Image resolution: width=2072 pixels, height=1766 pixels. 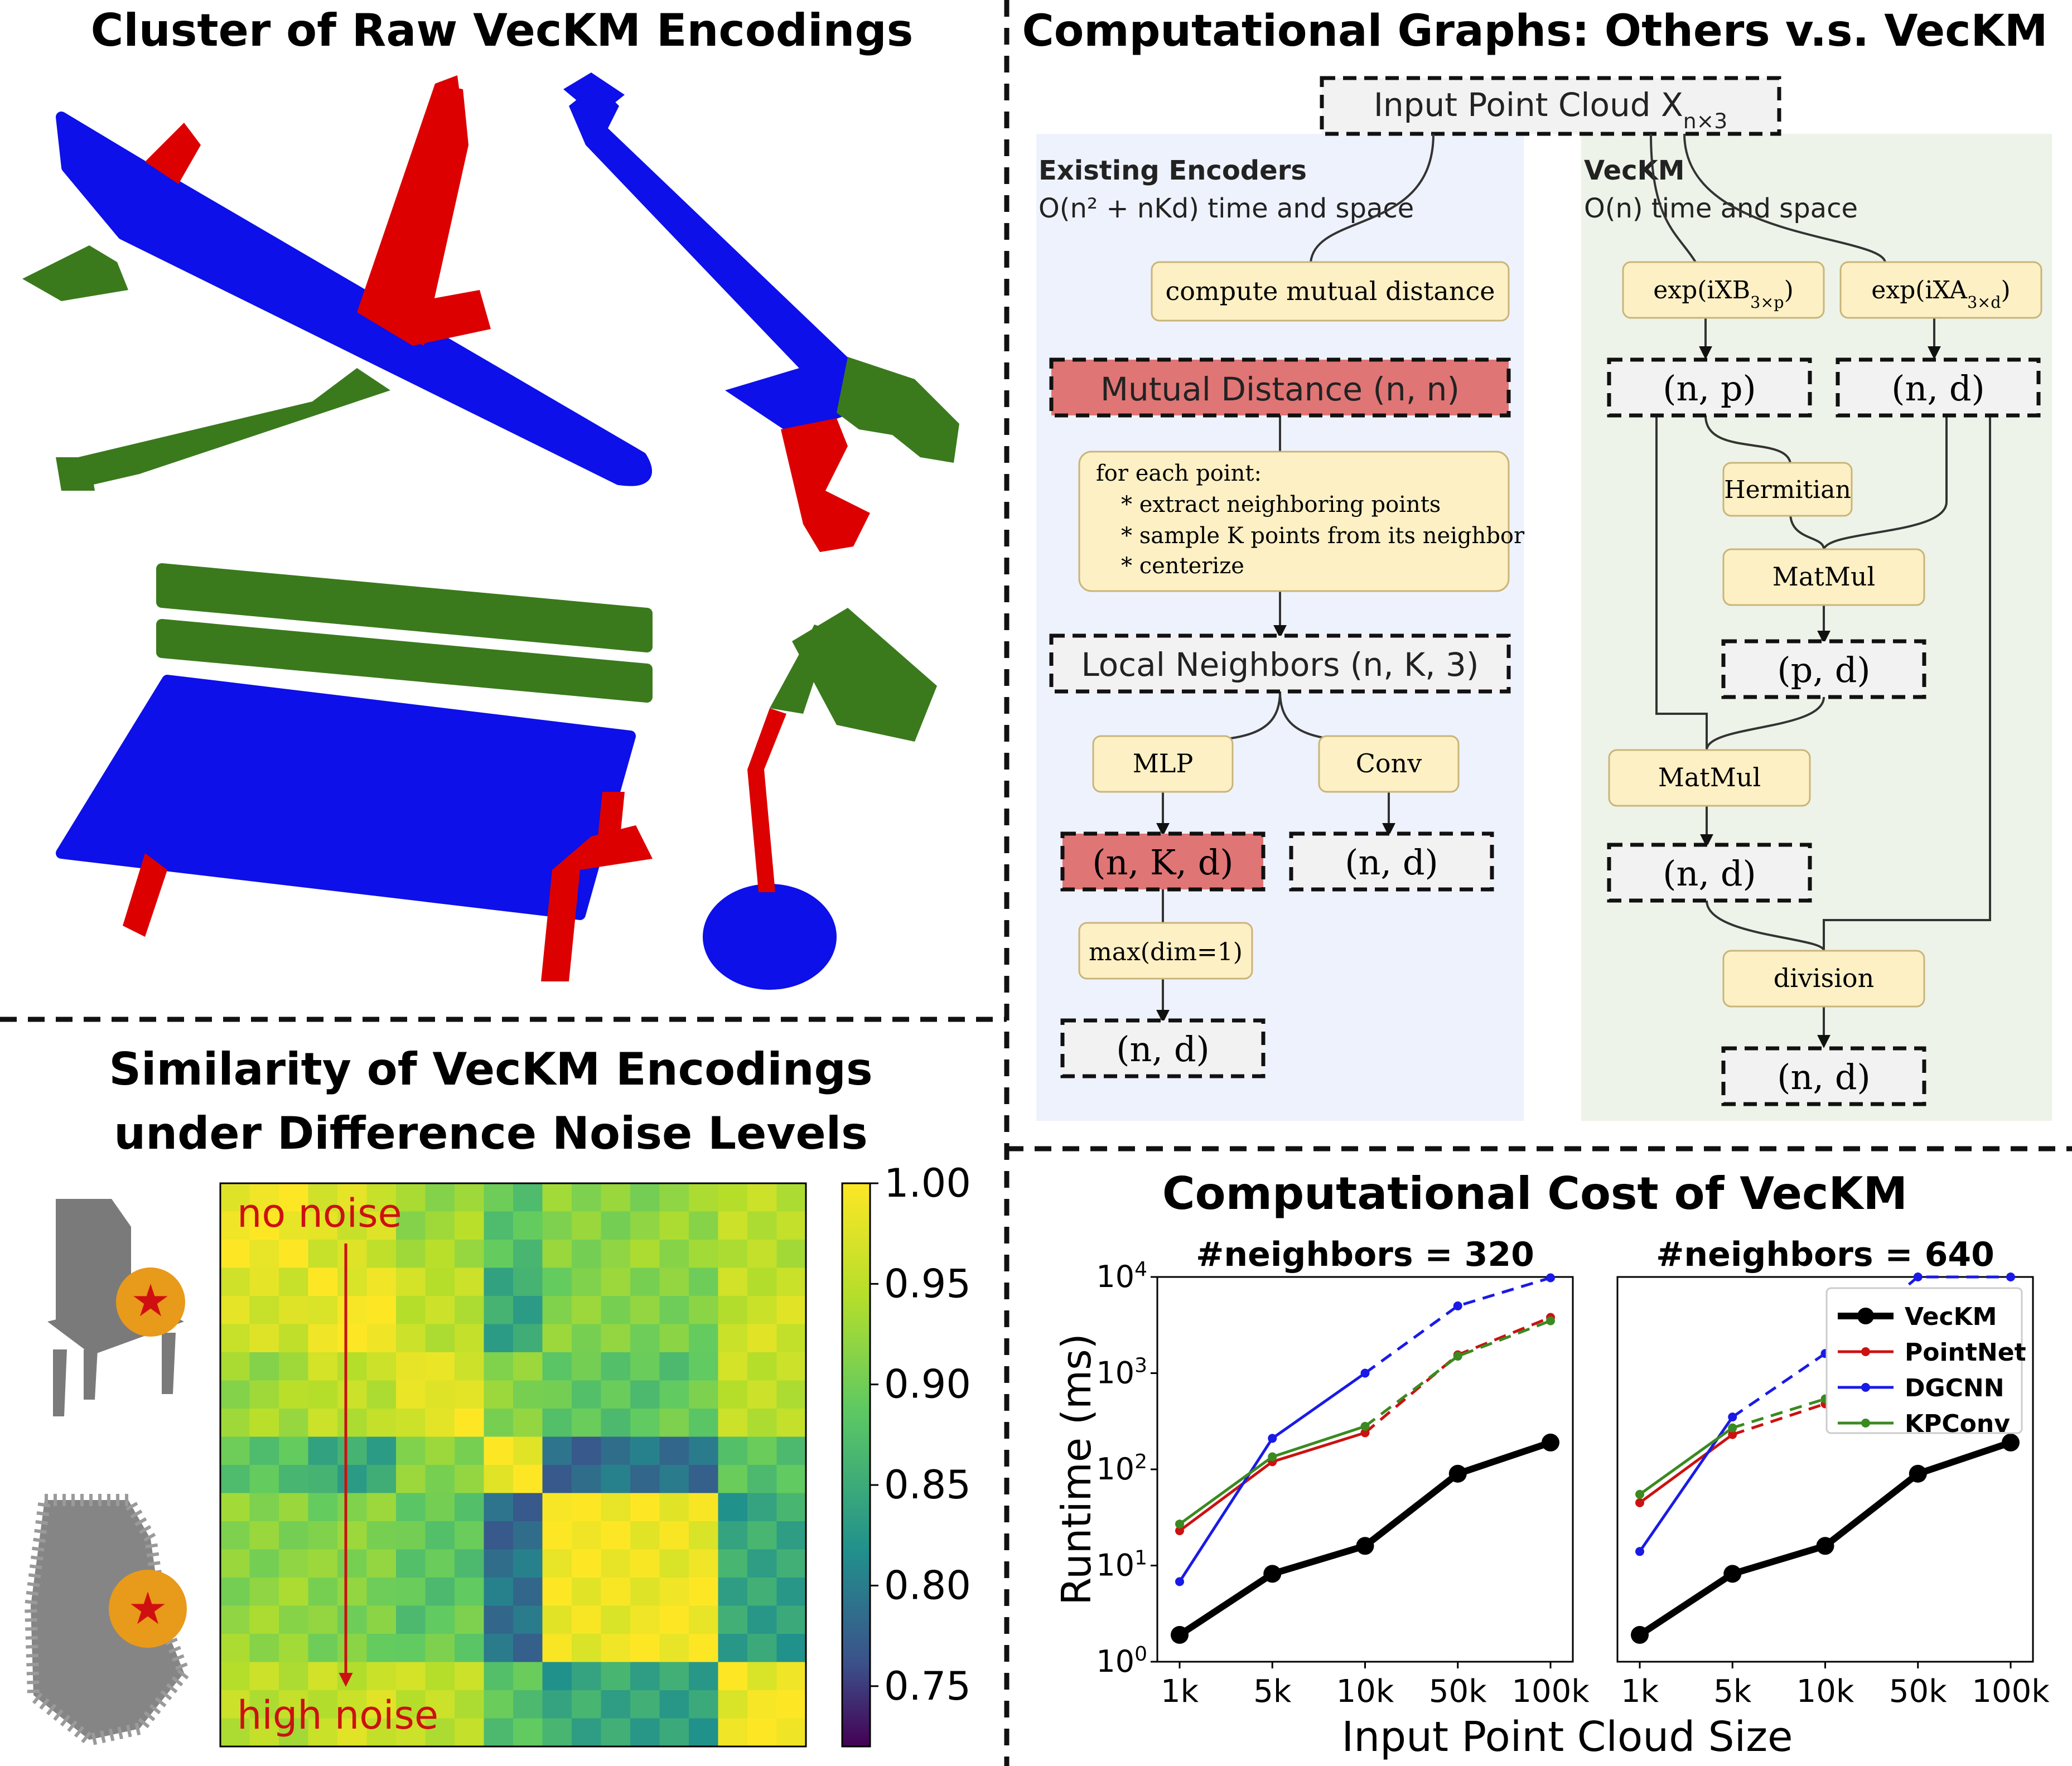 I want to click on loop-line-3: * sample K points from its neighbor, so click(x=1323, y=536).